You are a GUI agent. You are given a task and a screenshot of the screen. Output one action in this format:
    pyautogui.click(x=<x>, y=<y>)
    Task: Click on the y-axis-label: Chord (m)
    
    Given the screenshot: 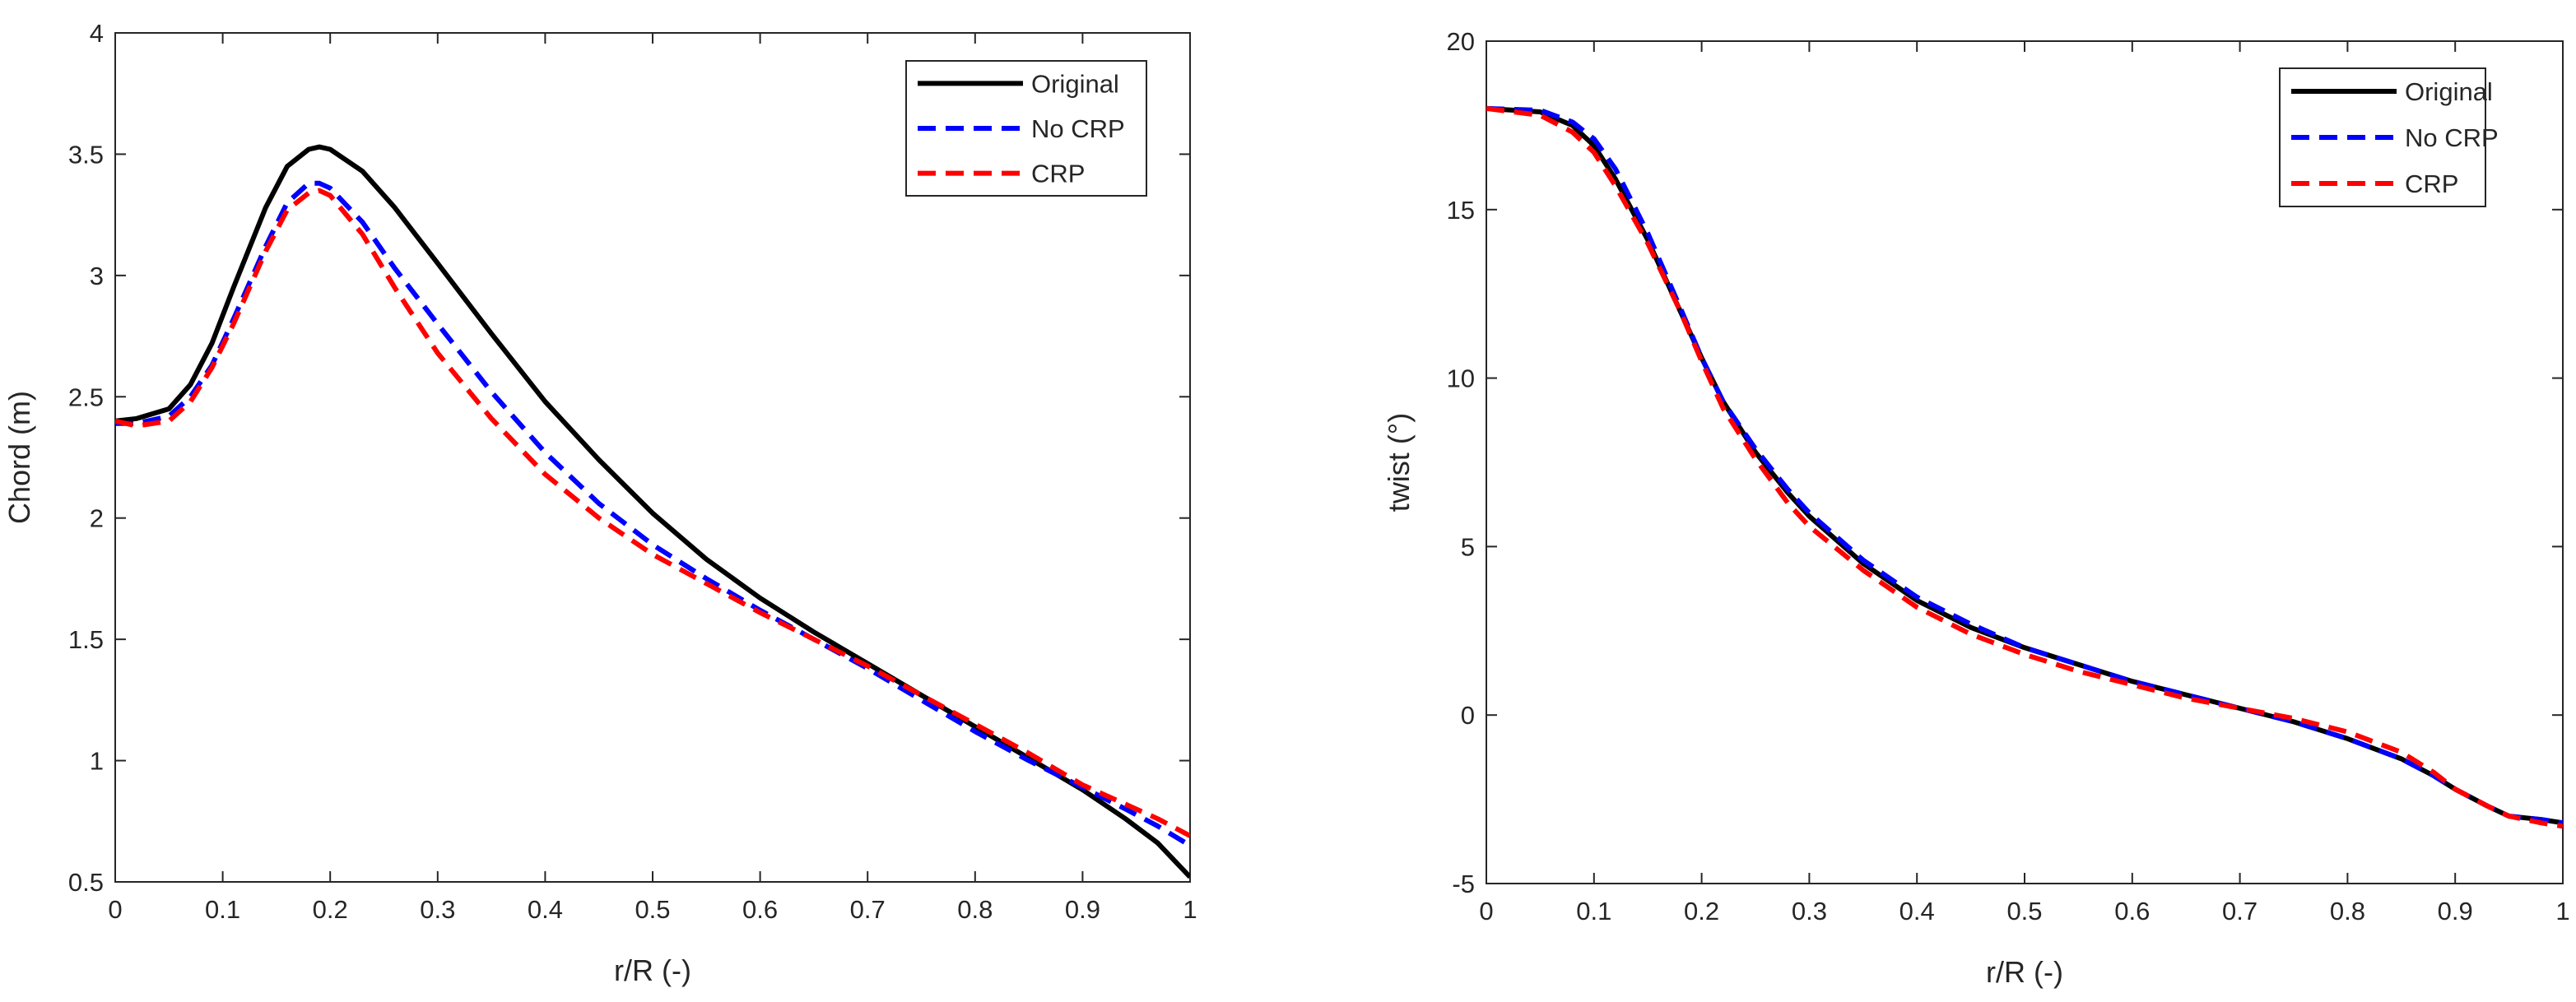 What is the action you would take?
    pyautogui.click(x=19, y=457)
    